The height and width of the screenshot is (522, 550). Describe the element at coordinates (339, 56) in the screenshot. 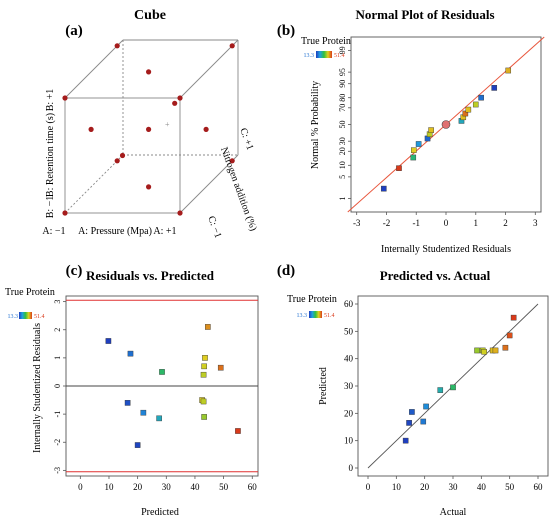

I see `panel-b-legend-max: 51.4` at that location.